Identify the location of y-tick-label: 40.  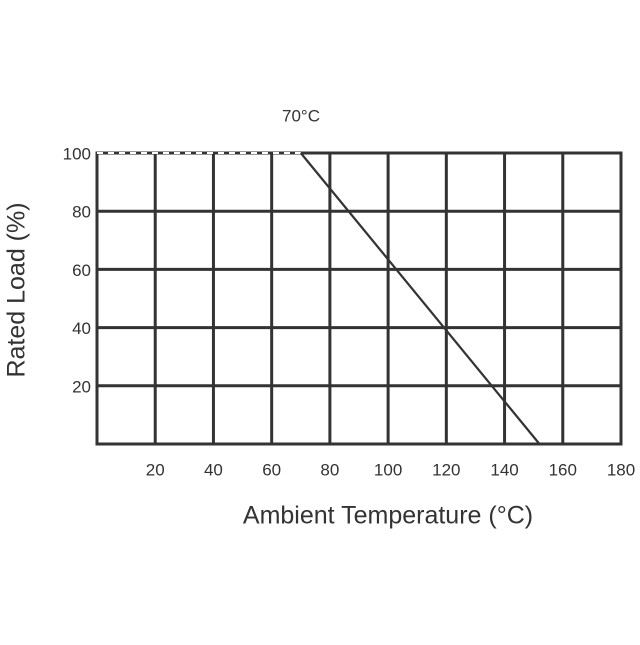
(81, 328).